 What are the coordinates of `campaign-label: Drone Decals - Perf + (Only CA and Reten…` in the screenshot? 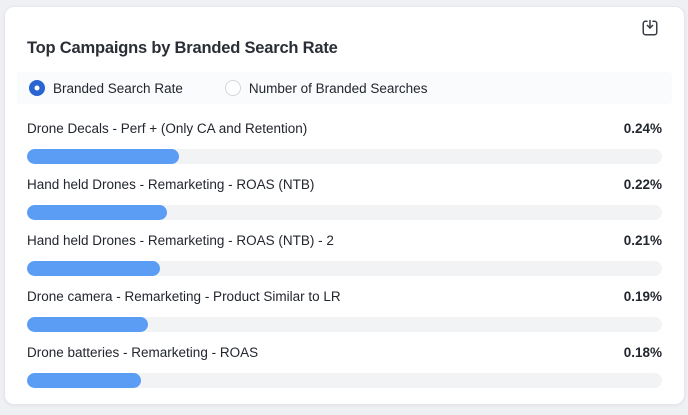 It's located at (167, 128).